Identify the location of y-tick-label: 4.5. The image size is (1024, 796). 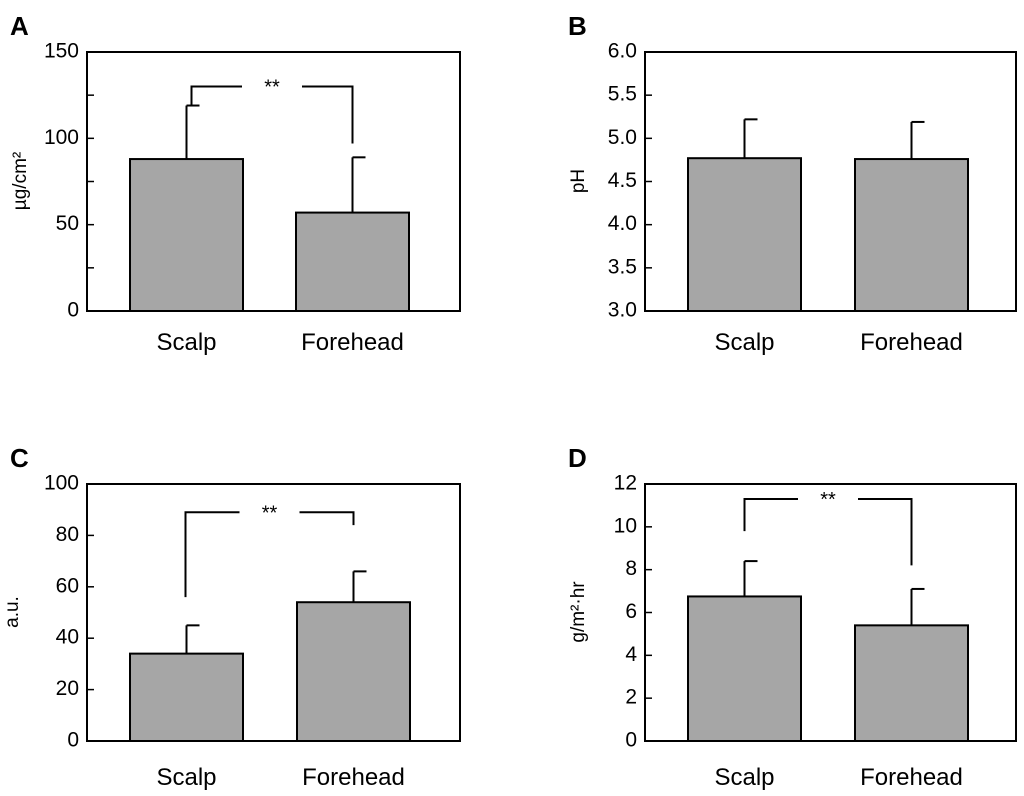
(622, 180).